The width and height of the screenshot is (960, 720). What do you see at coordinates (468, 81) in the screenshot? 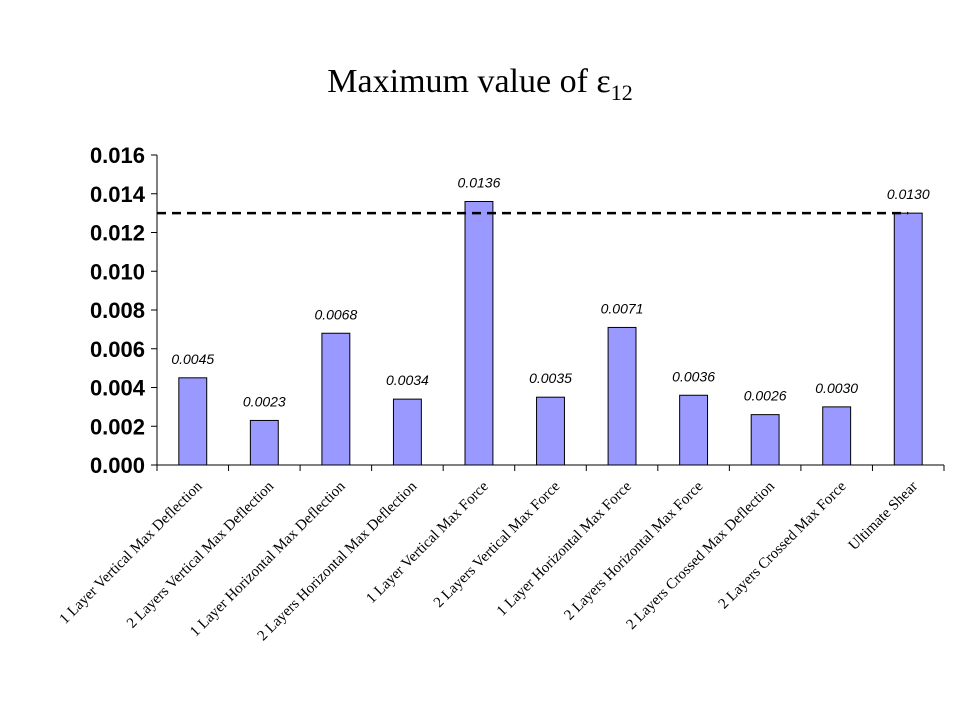
I see `chart-title-main: Maximum value of ε` at bounding box center [468, 81].